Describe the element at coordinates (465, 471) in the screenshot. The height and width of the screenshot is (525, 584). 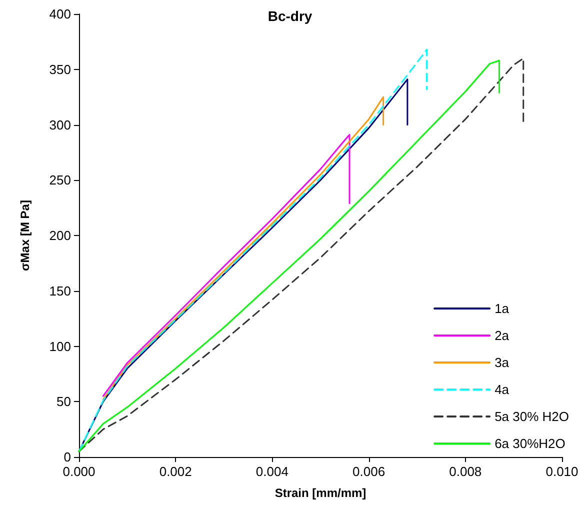
I see `x-tick-label: 0.008` at that location.